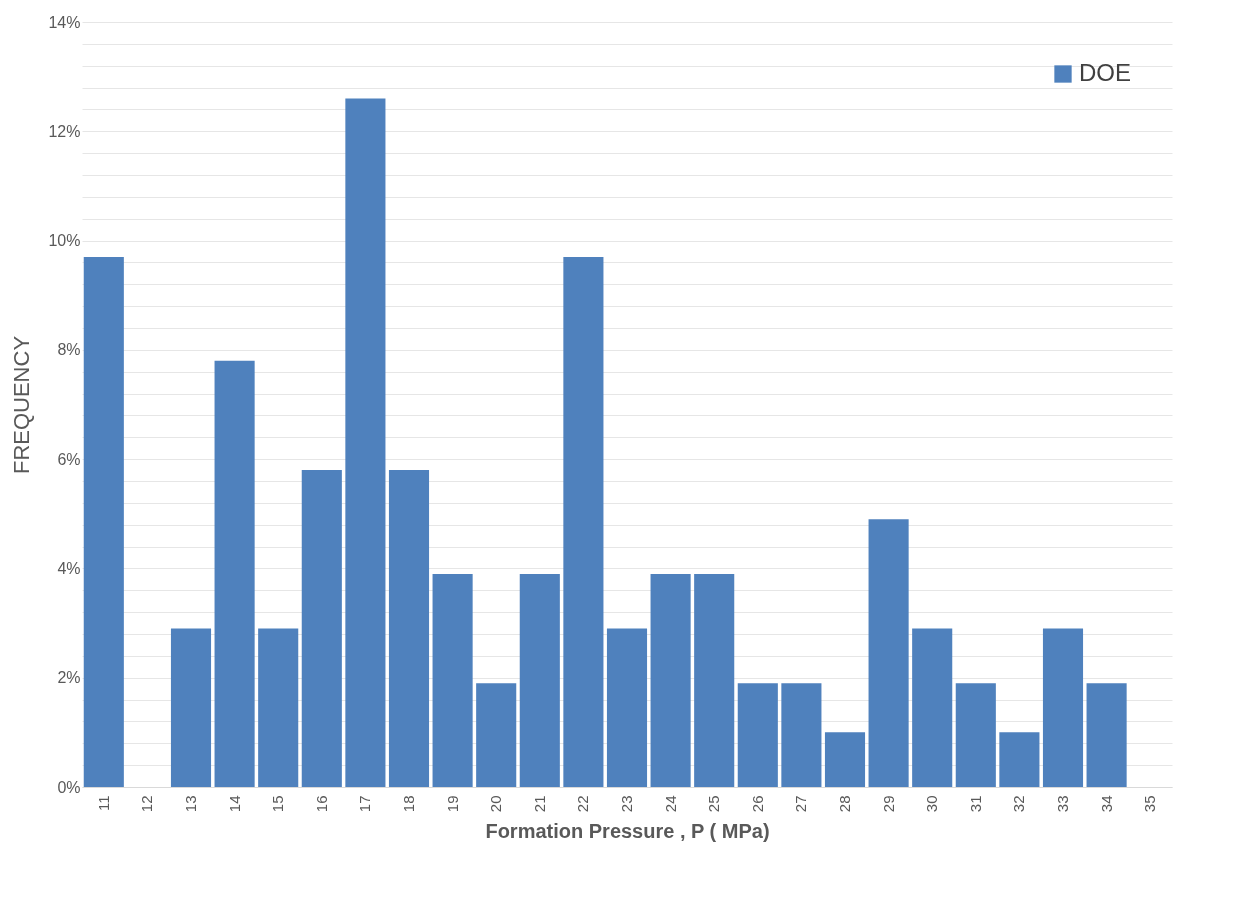 Image resolution: width=1259 pixels, height=913 pixels. I want to click on y-tick-label: 10%, so click(64, 241).